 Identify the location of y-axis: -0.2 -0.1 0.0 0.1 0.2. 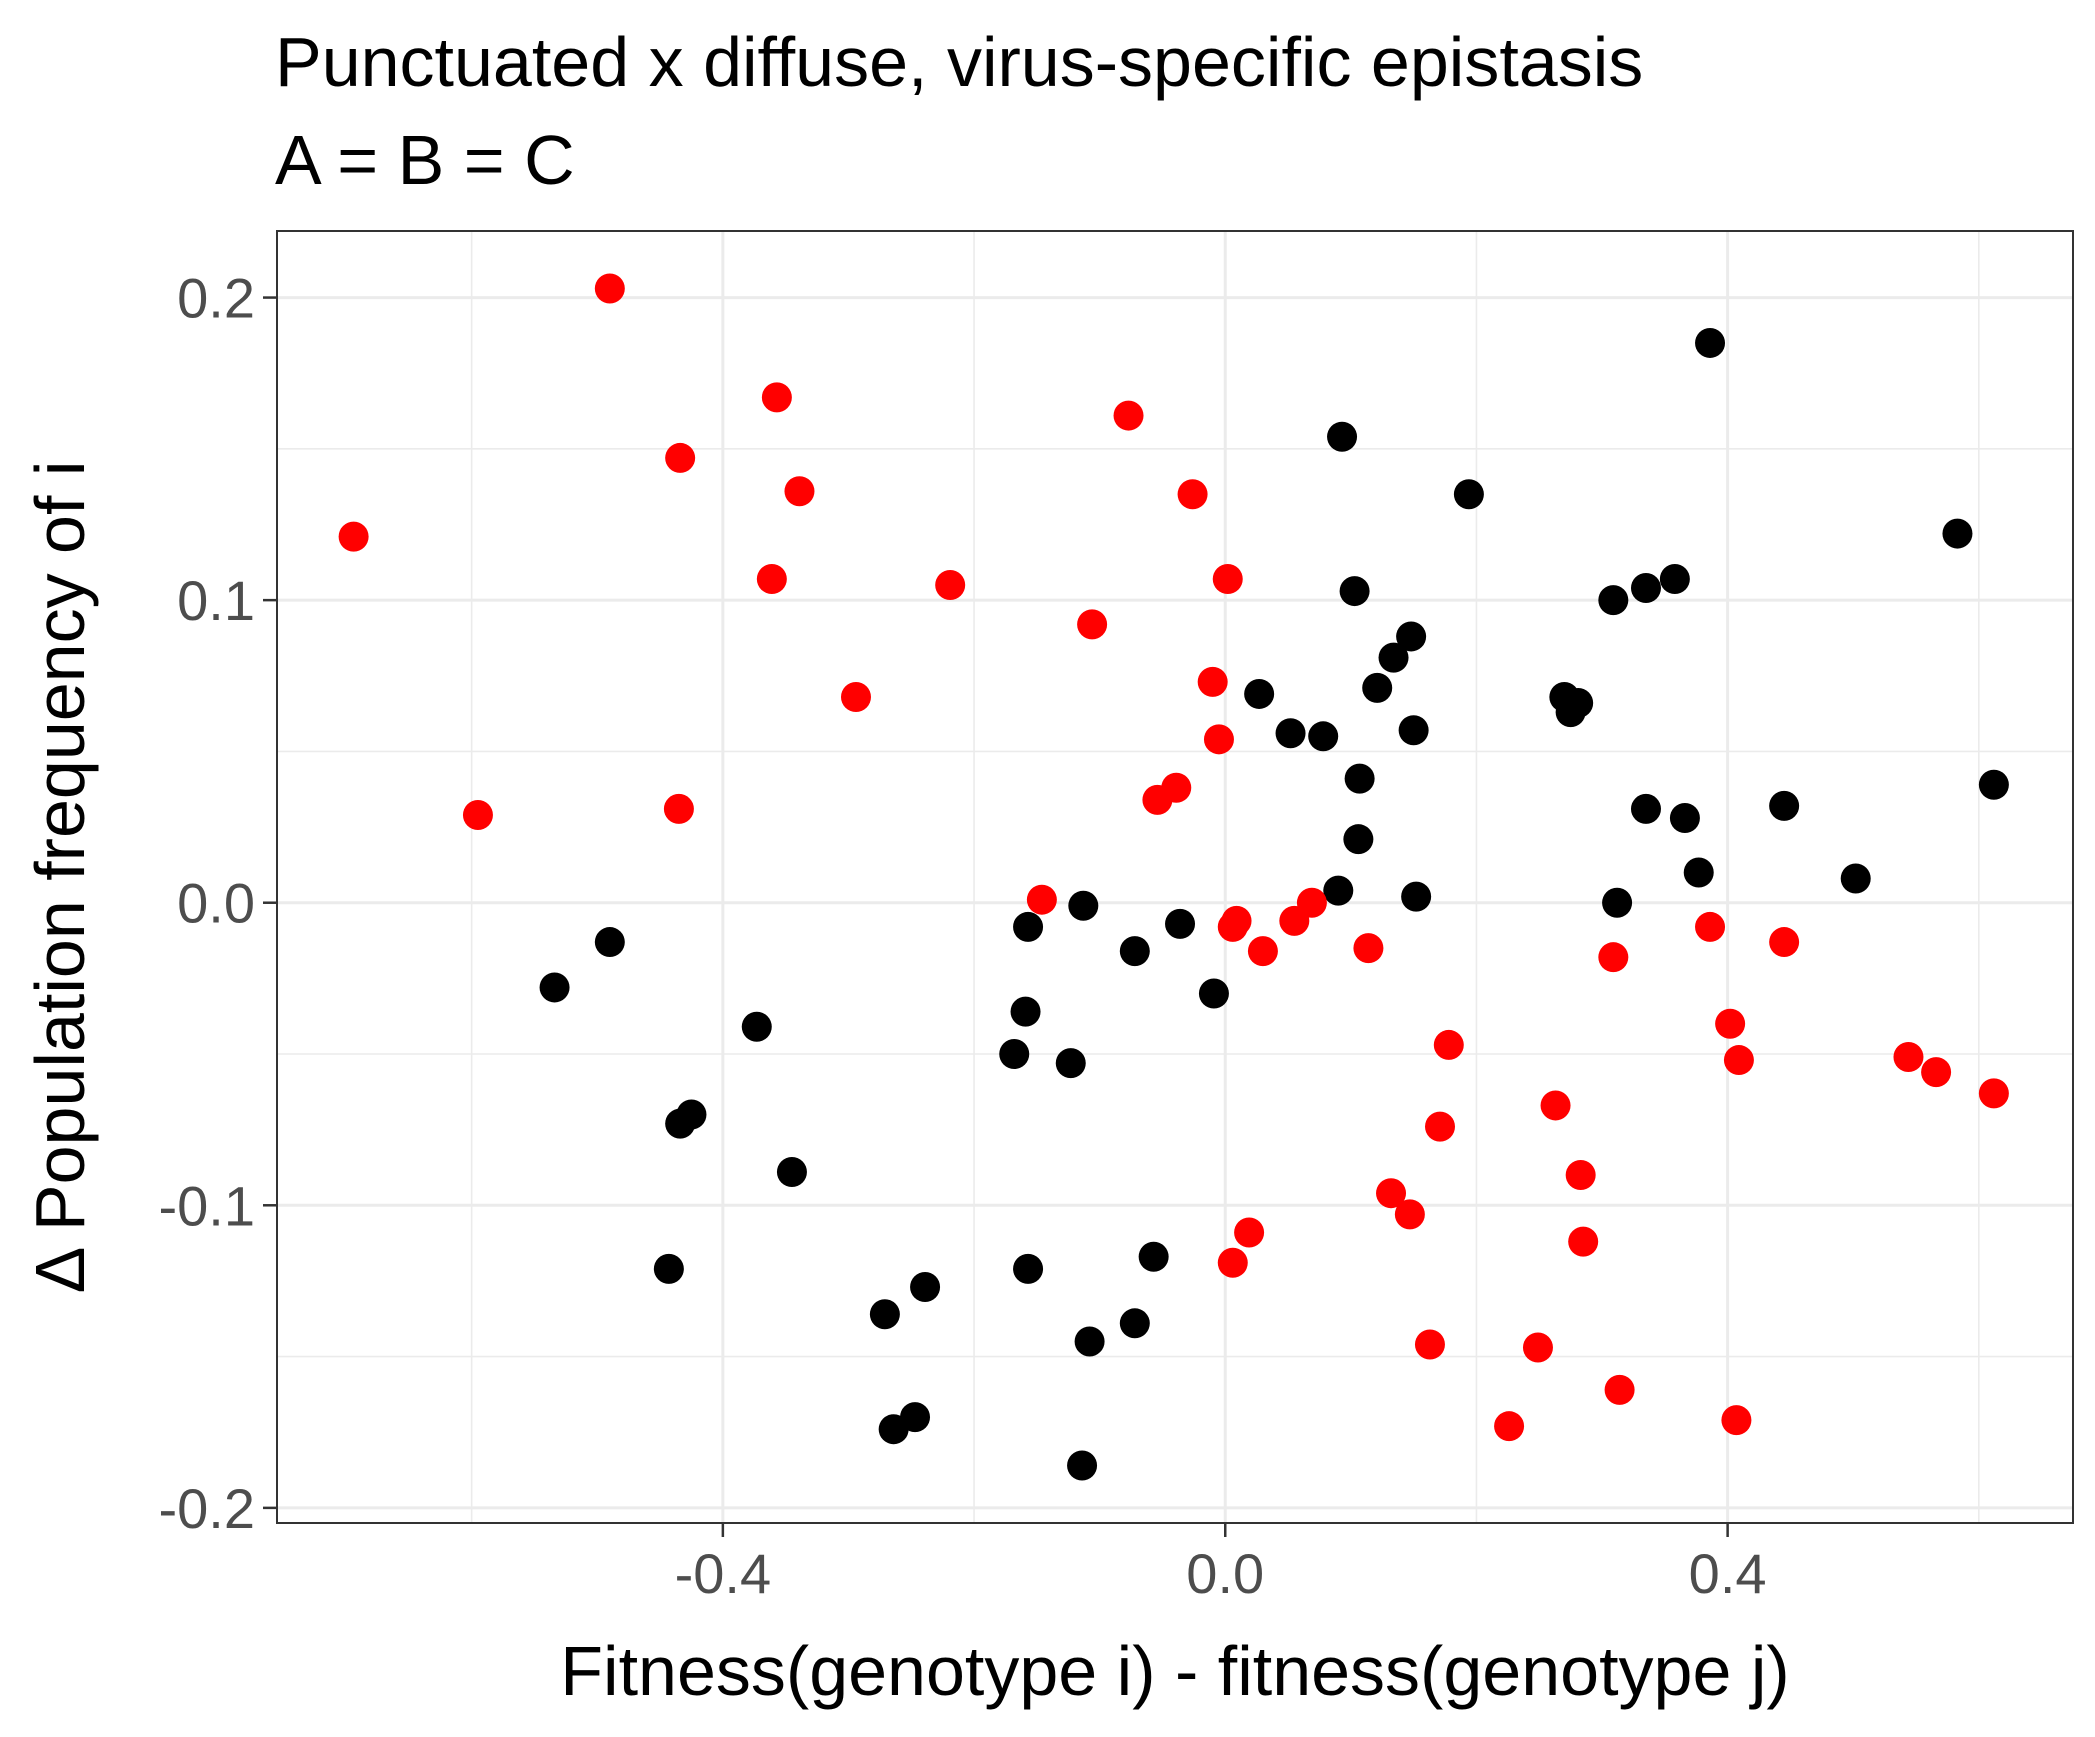
(218, 903).